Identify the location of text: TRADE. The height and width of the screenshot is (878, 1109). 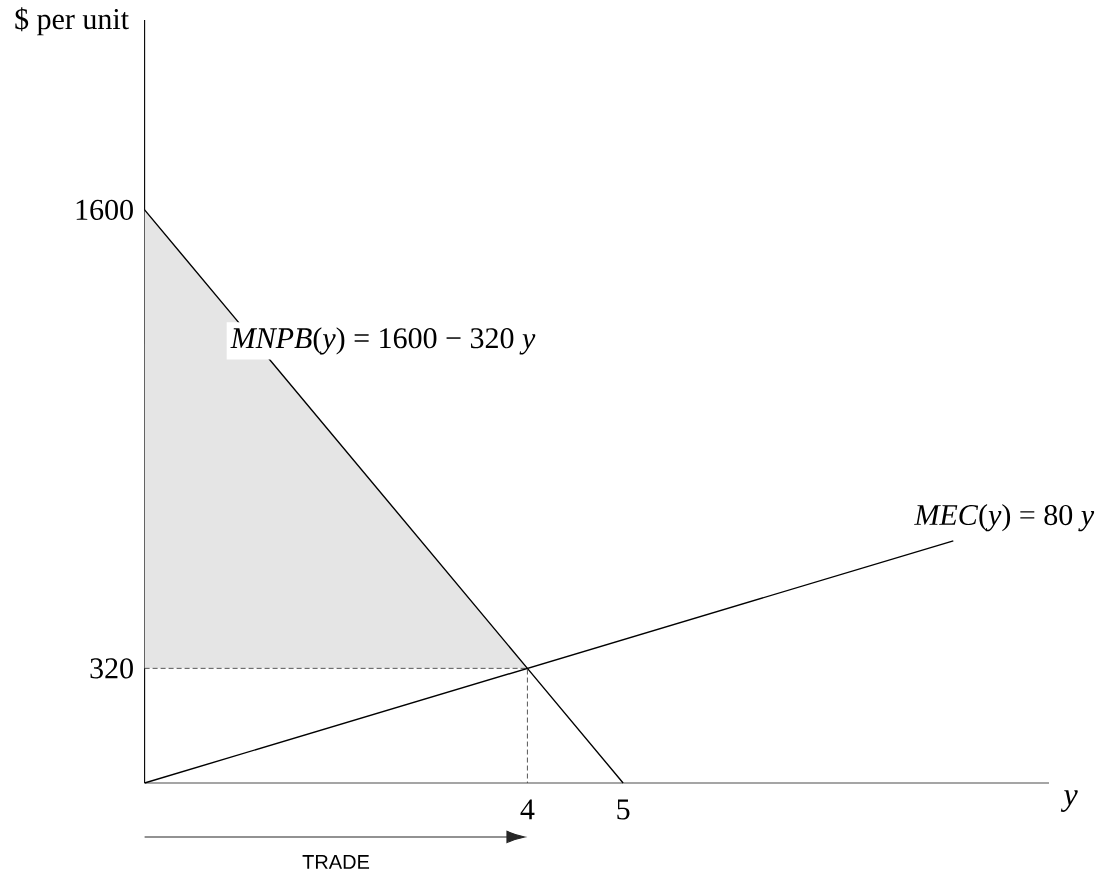
(336, 862).